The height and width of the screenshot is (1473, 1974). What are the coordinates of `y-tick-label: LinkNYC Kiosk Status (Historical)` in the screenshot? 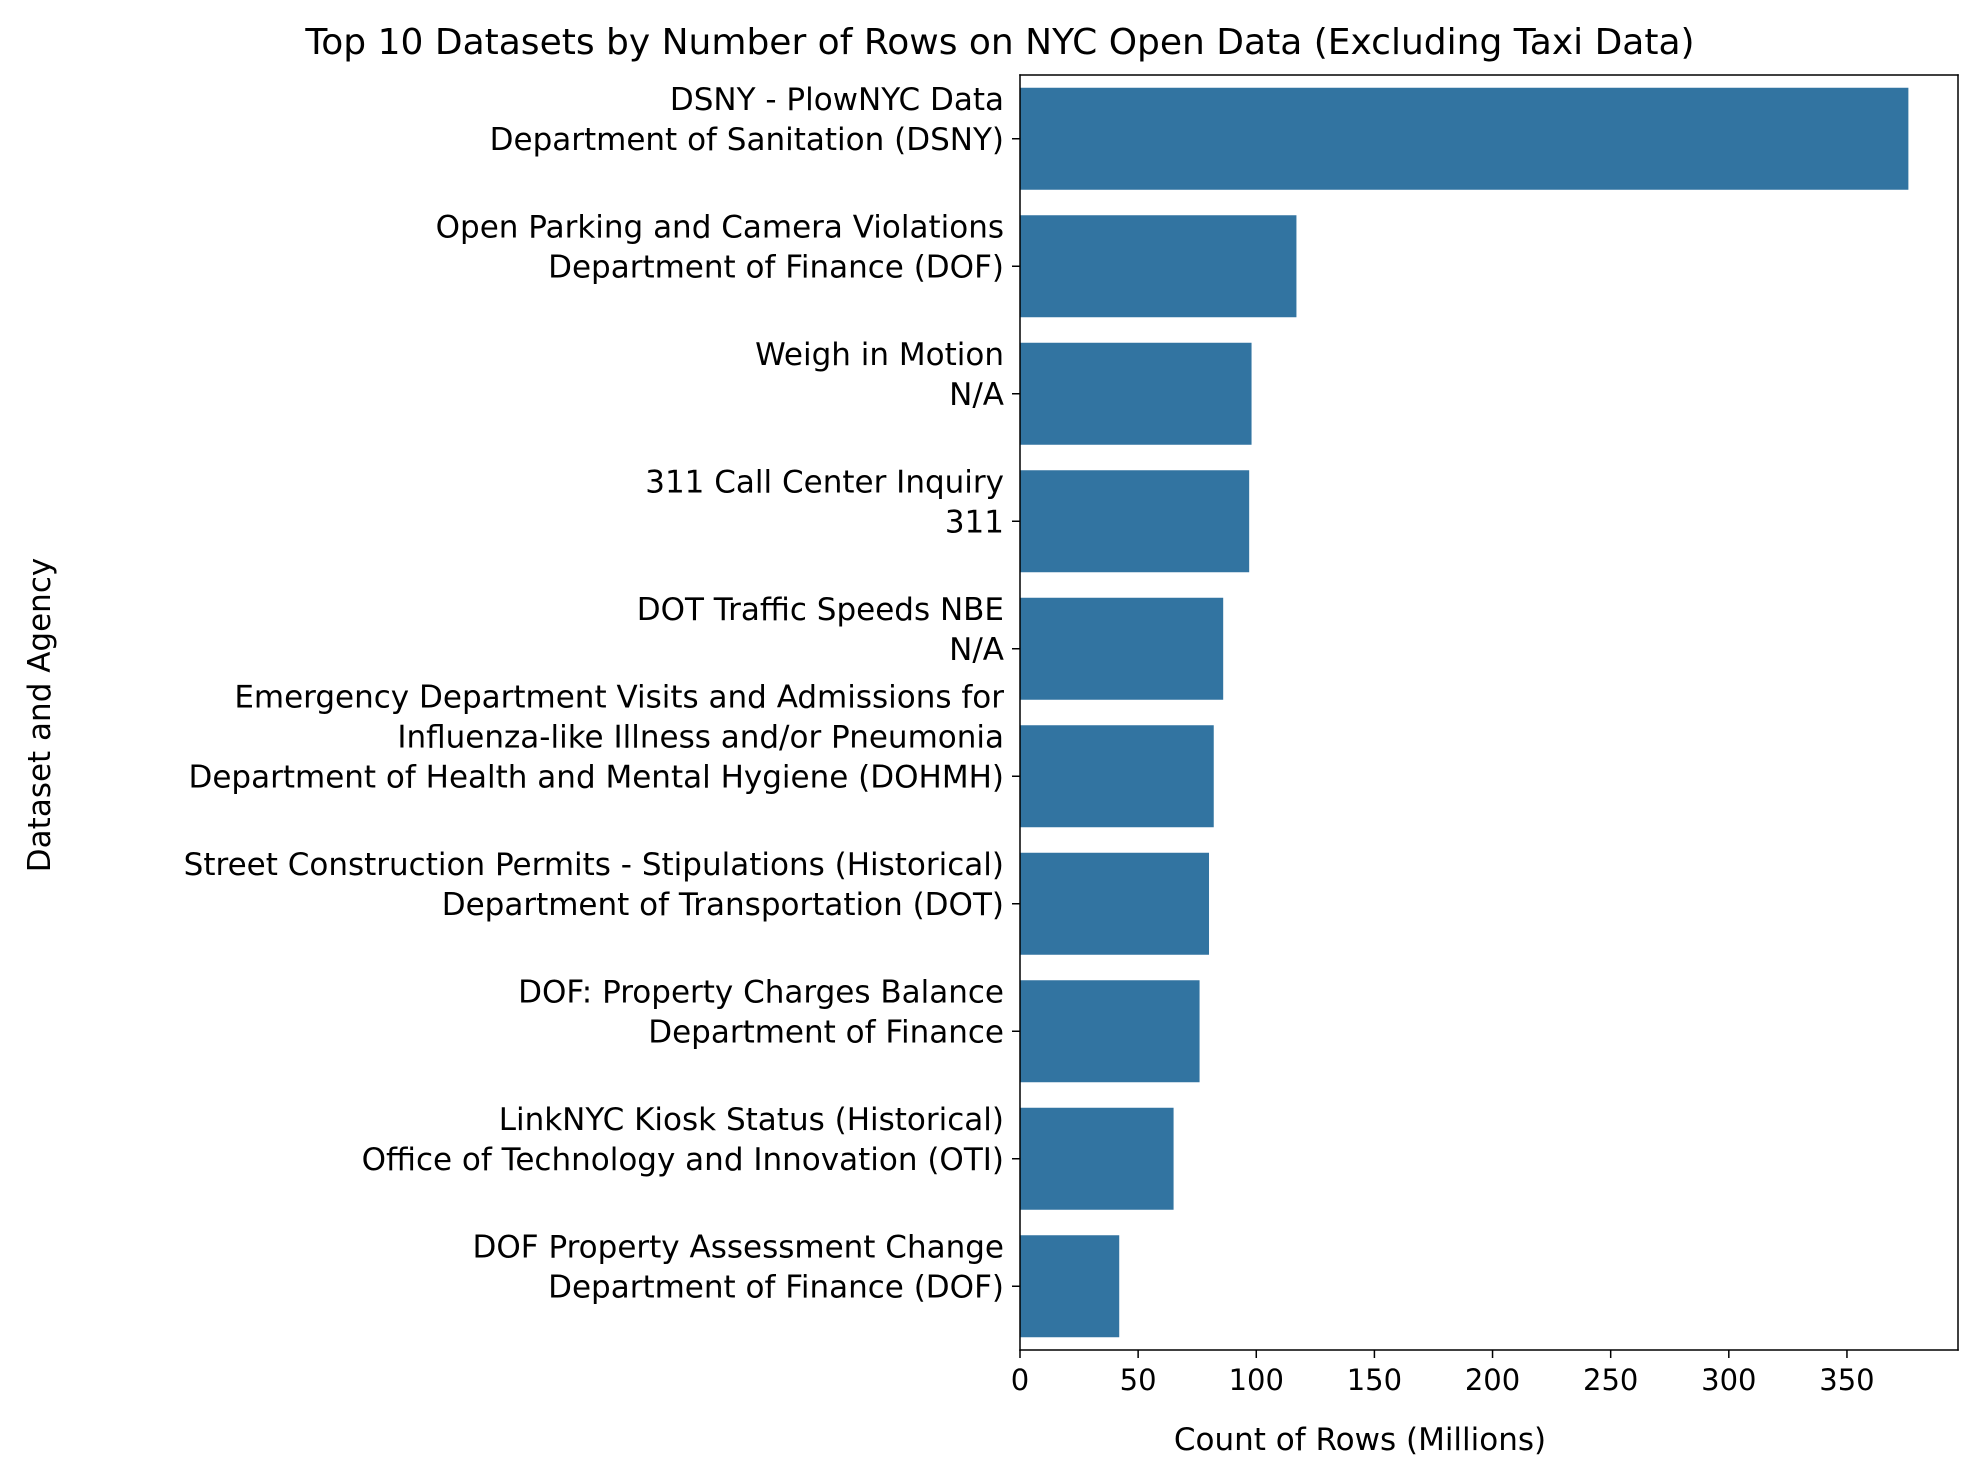 It's located at (751, 1120).